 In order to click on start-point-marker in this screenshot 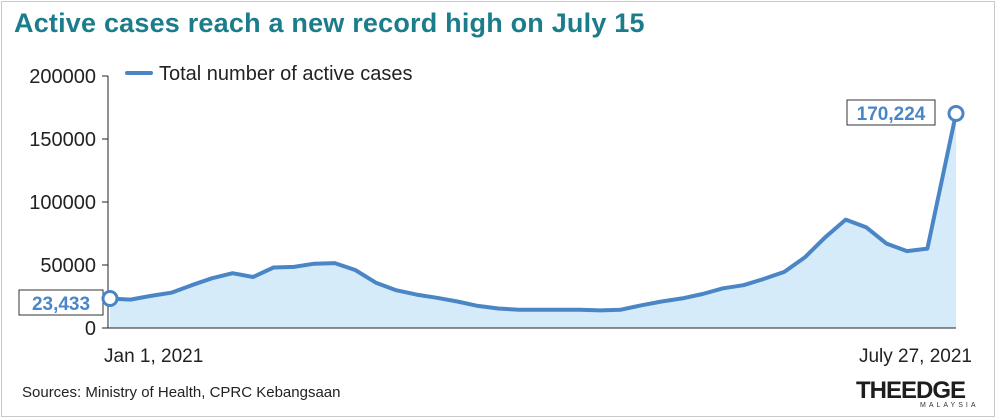, I will do `click(110, 298)`.